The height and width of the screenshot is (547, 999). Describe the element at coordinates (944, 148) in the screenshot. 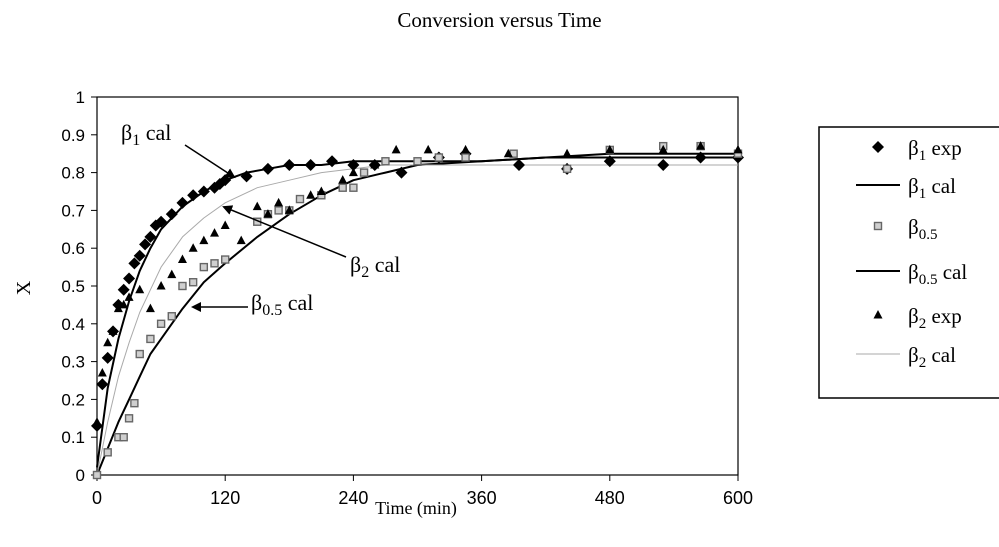

I see `legend-label-suffix: exp` at that location.